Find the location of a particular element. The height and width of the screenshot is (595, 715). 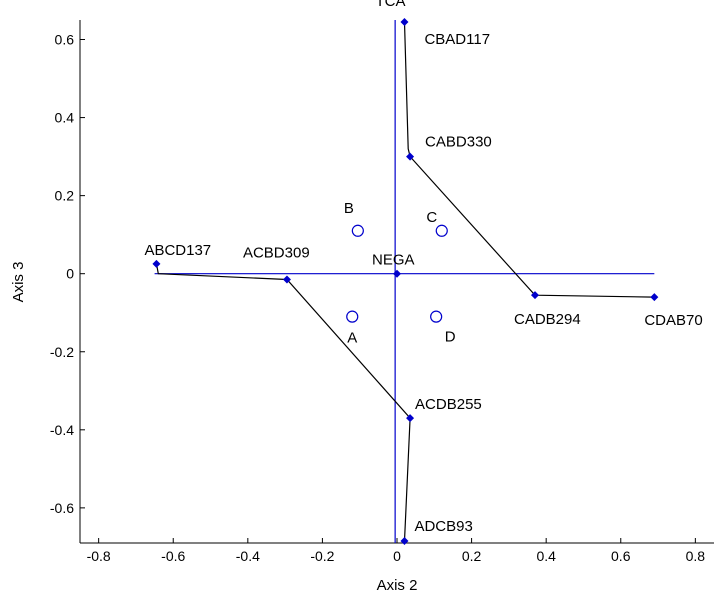

y-tick-label: -0.4 is located at coordinates (62, 430).